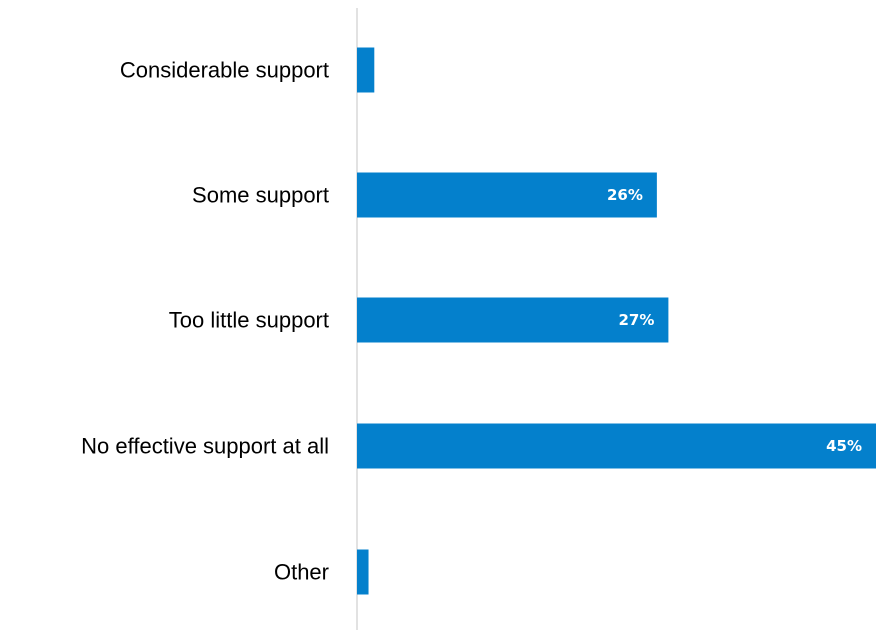 The width and height of the screenshot is (883, 630). I want to click on category-label-considerable-support: Considerable support, so click(224, 70).